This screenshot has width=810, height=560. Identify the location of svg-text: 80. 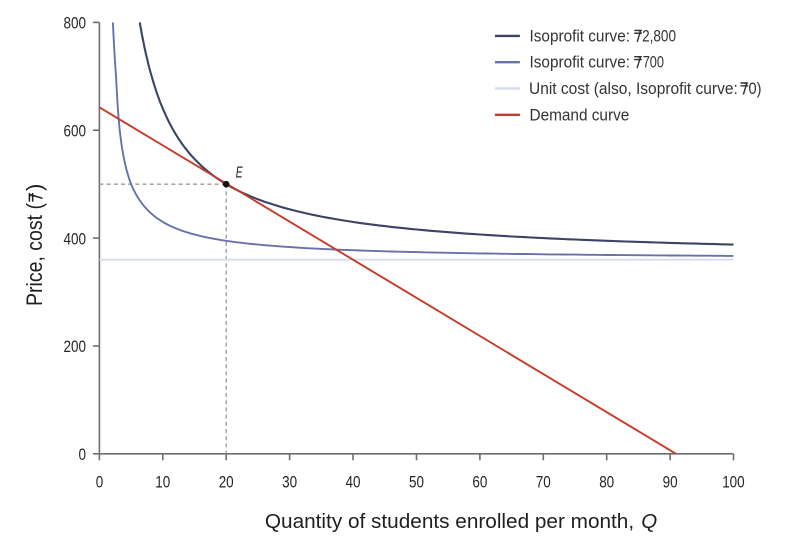
(606, 482).